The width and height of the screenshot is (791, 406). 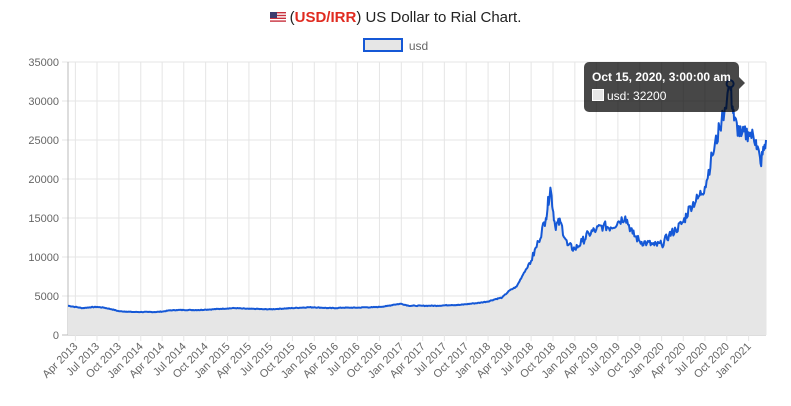 I want to click on y-tick-label: 10000, so click(x=43, y=258).